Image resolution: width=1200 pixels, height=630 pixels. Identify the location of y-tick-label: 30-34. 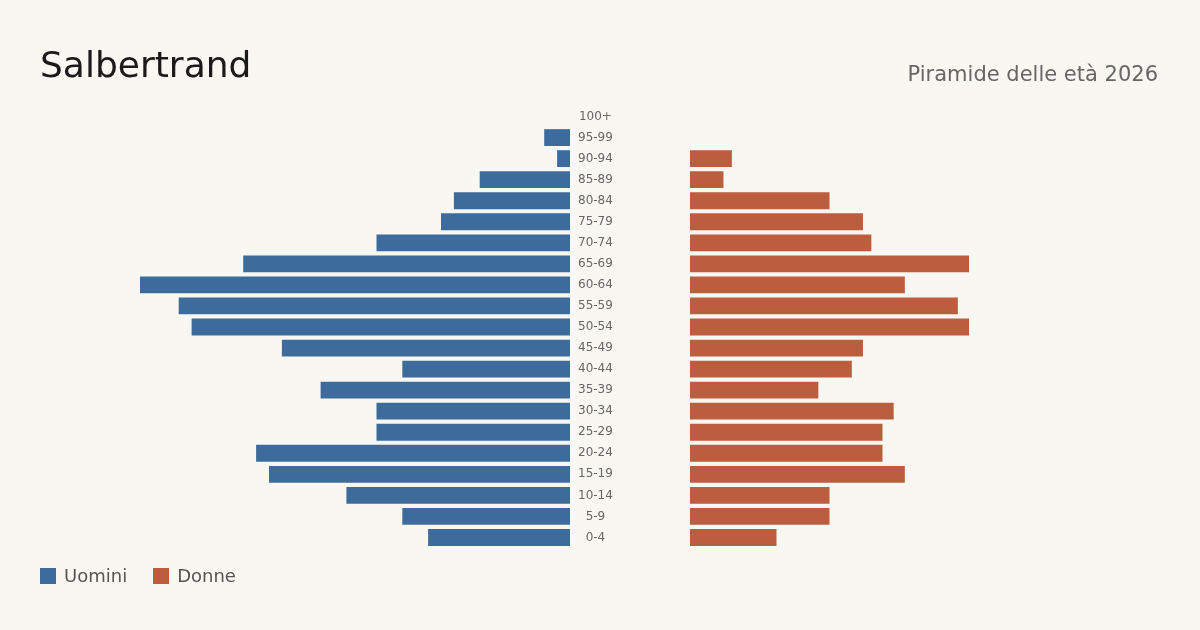
(595, 410).